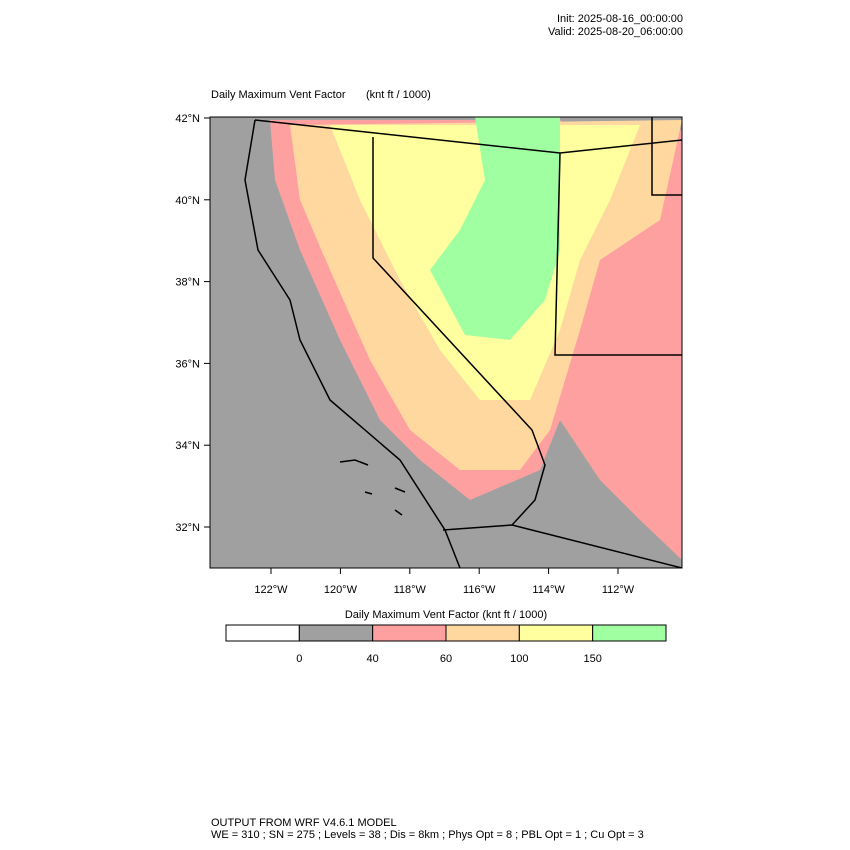 The height and width of the screenshot is (850, 850). Describe the element at coordinates (495, 228) in the screenshot. I see `field-green` at that location.